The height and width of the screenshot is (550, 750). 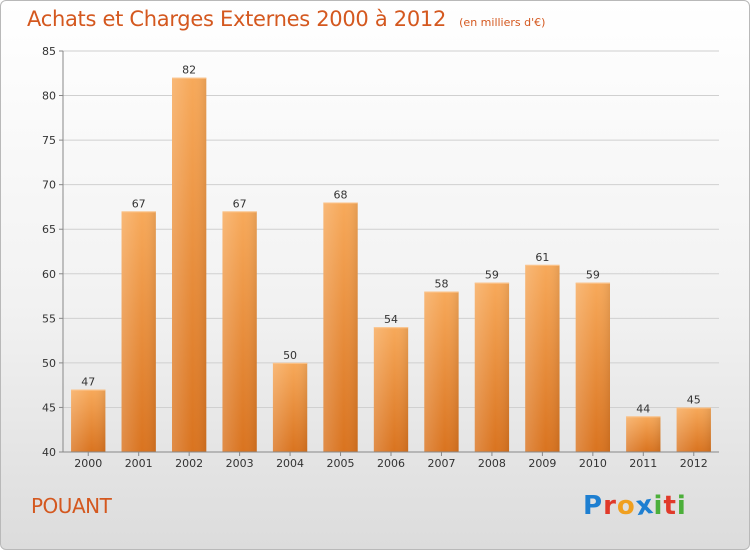 What do you see at coordinates (49, 274) in the screenshot?
I see `y-tick-label: 60` at bounding box center [49, 274].